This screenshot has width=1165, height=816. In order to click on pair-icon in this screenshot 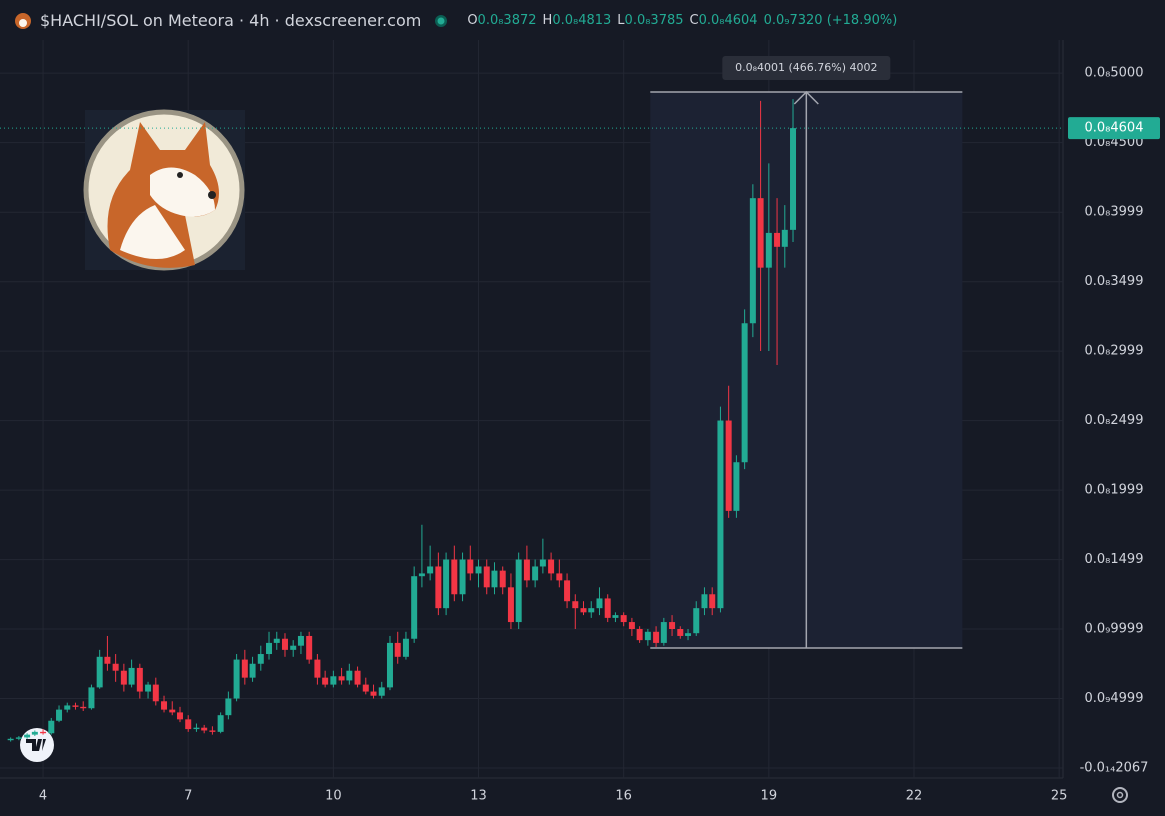, I will do `click(23, 20)`.